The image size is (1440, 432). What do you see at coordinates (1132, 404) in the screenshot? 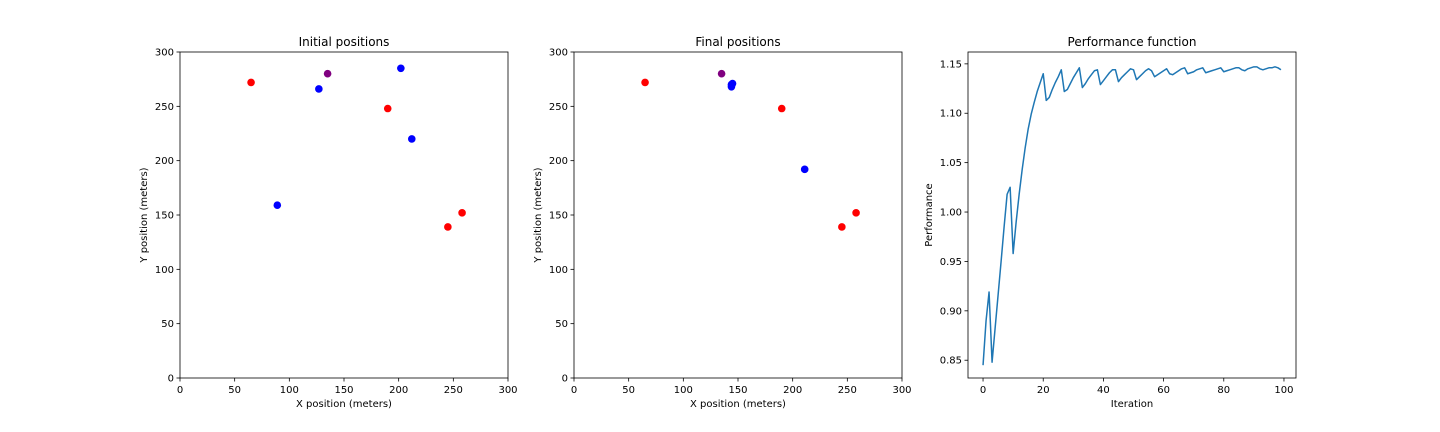
I see `x-axis-label: Iteration` at bounding box center [1132, 404].